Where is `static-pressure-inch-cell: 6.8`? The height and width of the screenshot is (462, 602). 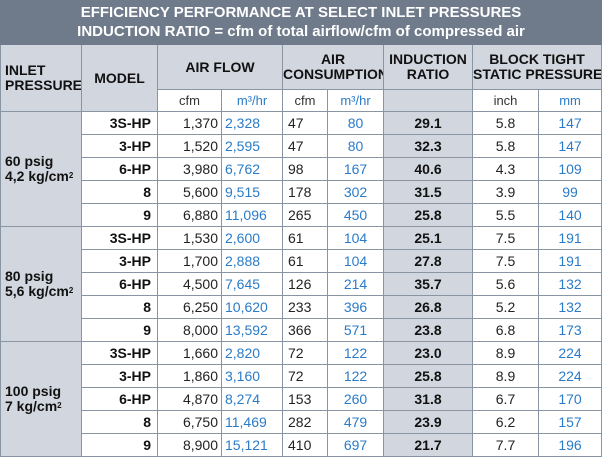
static-pressure-inch-cell: 6.8 is located at coordinates (505, 330).